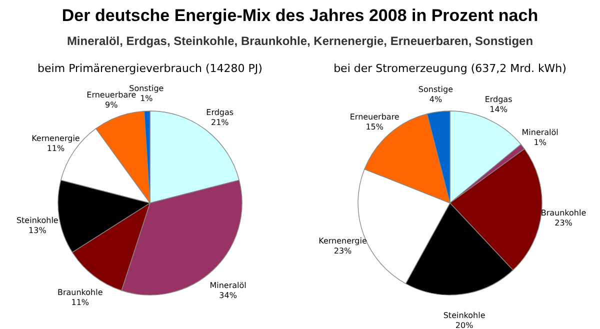 This screenshot has height=329, width=600. I want to click on data-label: 21%, so click(220, 122).